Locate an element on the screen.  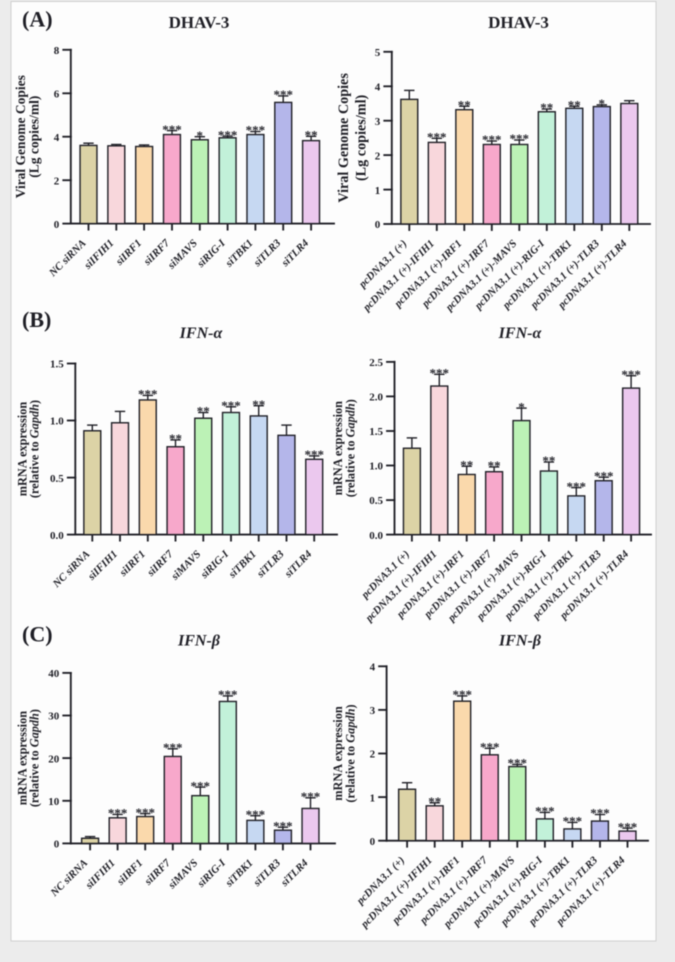
svg-text: 20 is located at coordinates (54, 759).